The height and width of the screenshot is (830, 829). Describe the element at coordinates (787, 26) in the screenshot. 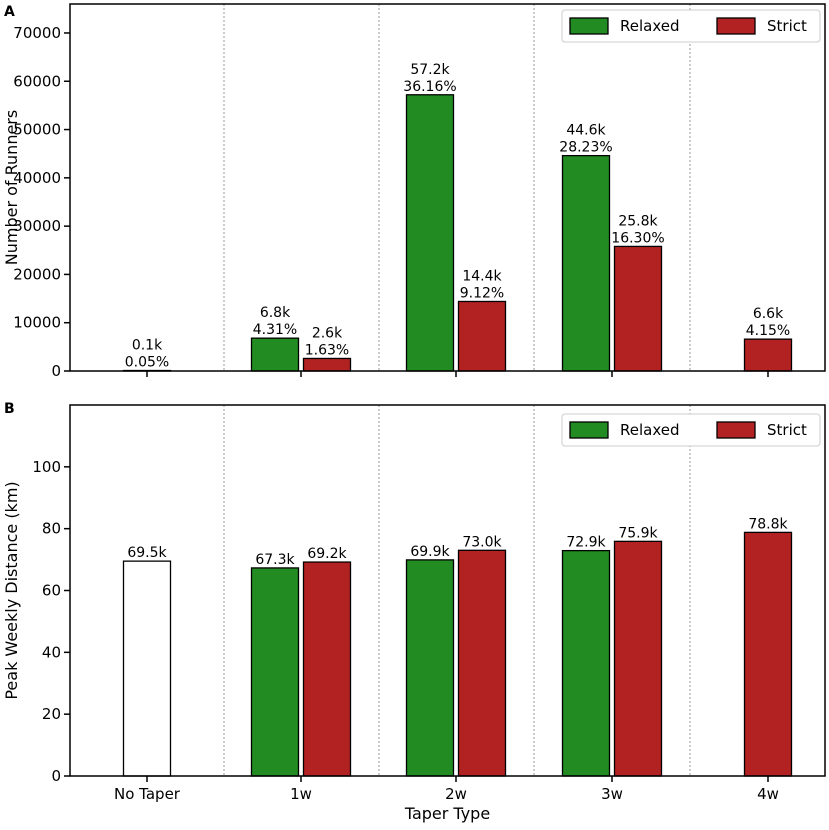

I see `panel-a-legend-label-strict: Strict` at that location.